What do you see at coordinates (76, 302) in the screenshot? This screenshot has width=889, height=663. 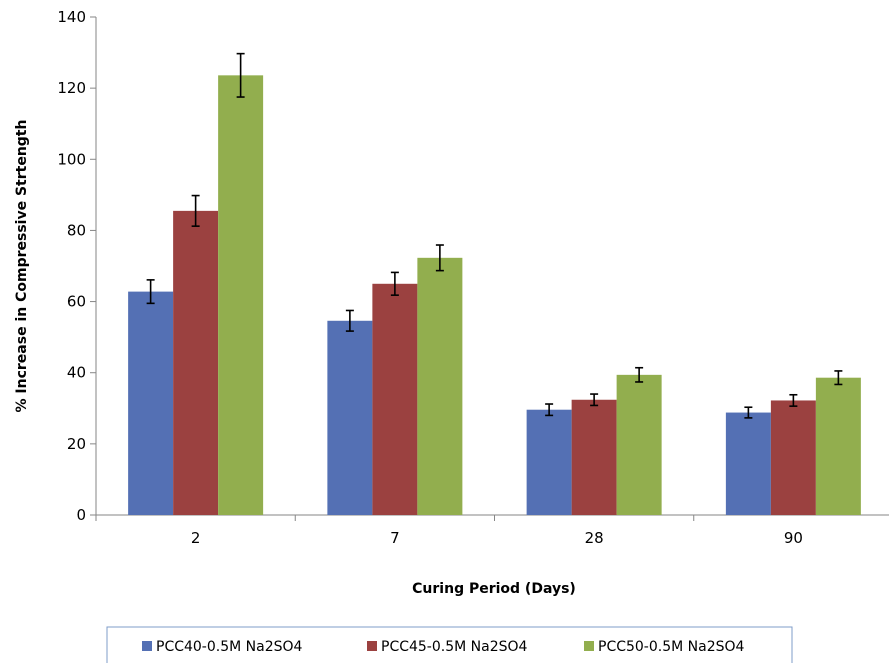 I see `y-tick-label: 60` at bounding box center [76, 302].